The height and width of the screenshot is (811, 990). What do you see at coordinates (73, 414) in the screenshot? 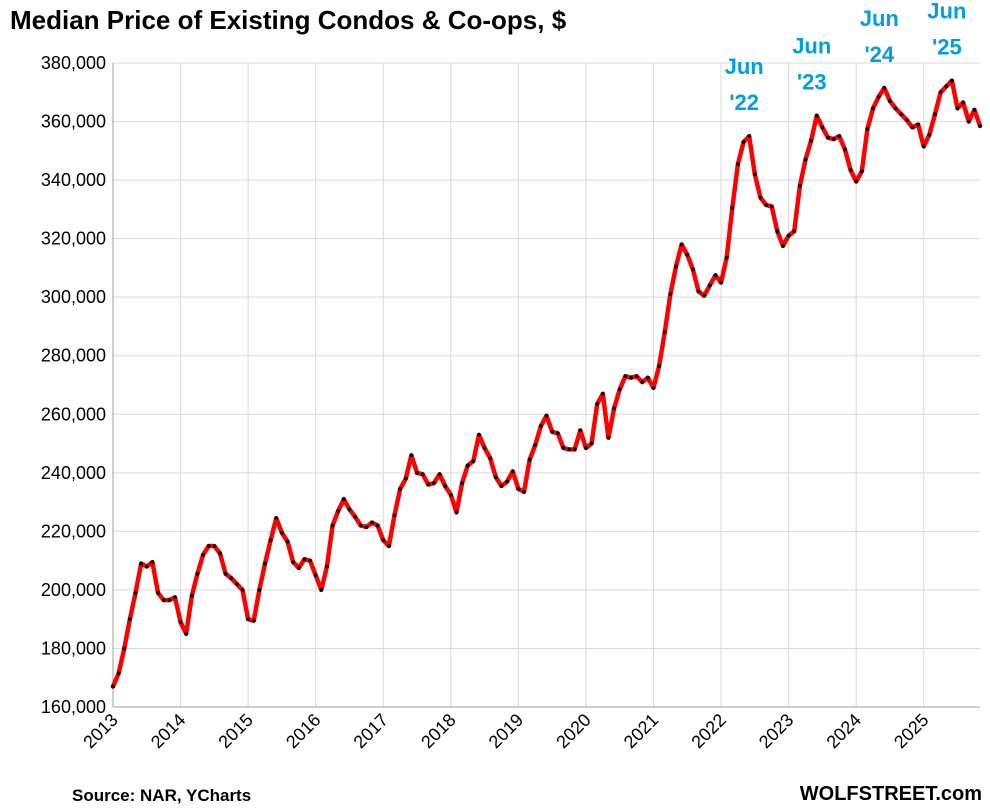
I see `y-tick-label: 260,000` at bounding box center [73, 414].